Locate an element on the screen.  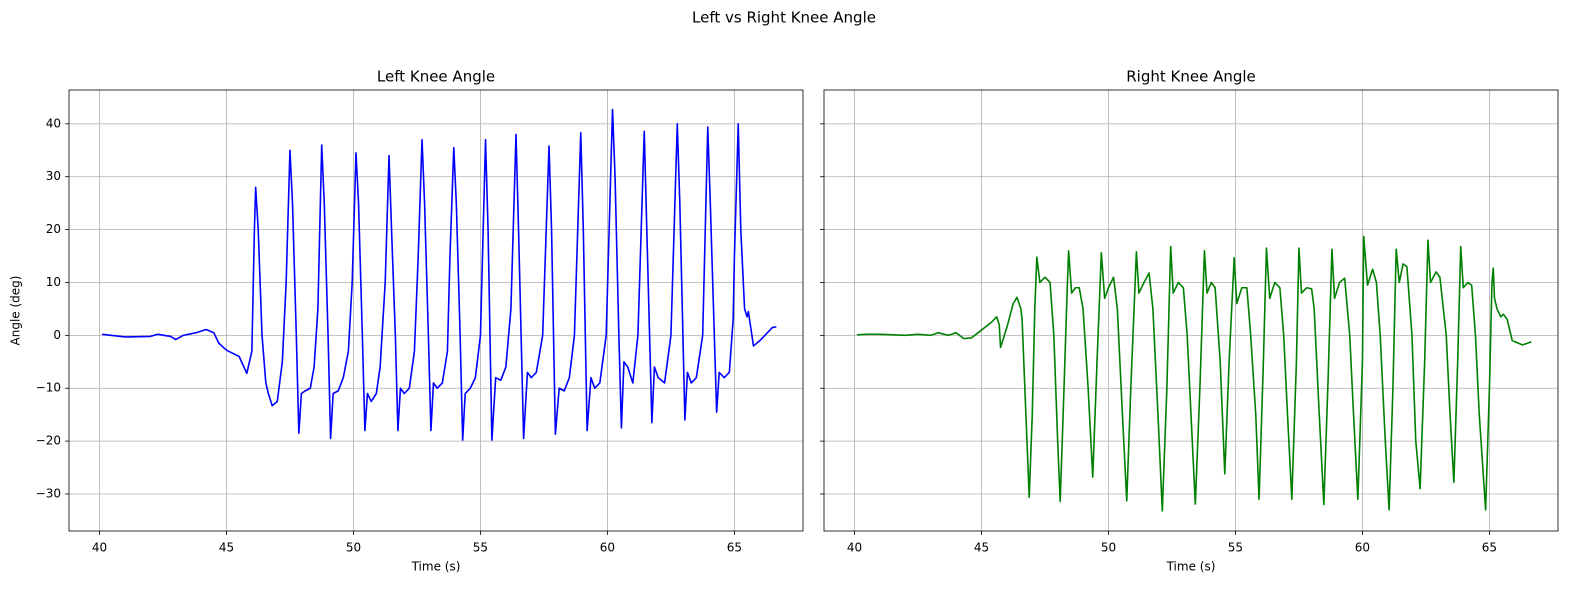
y-tick-label: 0 is located at coordinates (57, 335).